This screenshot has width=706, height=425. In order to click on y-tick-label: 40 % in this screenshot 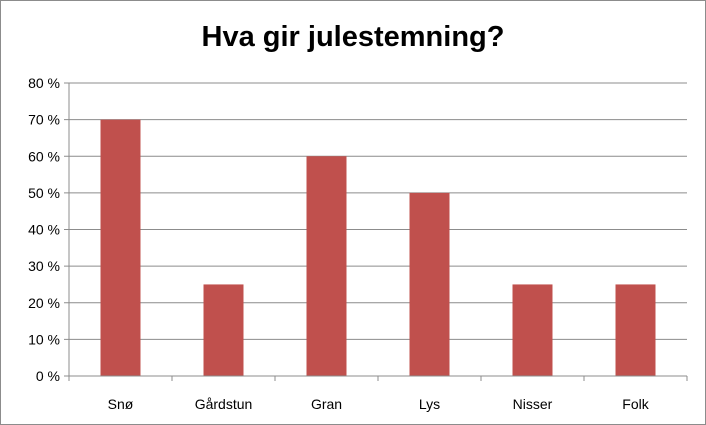, I will do `click(44, 230)`.